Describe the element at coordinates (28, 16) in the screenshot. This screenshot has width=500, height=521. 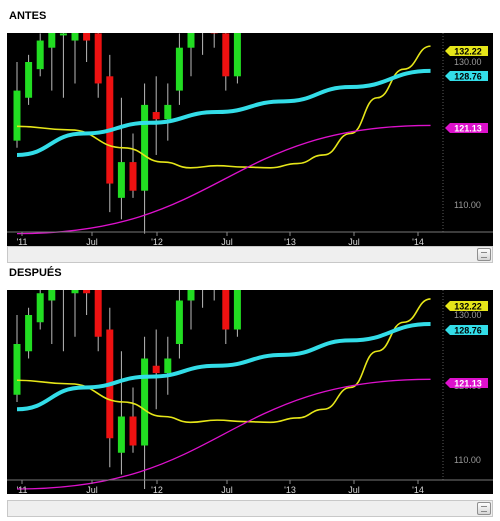
I see `panel-title-before: ANTES` at that location.